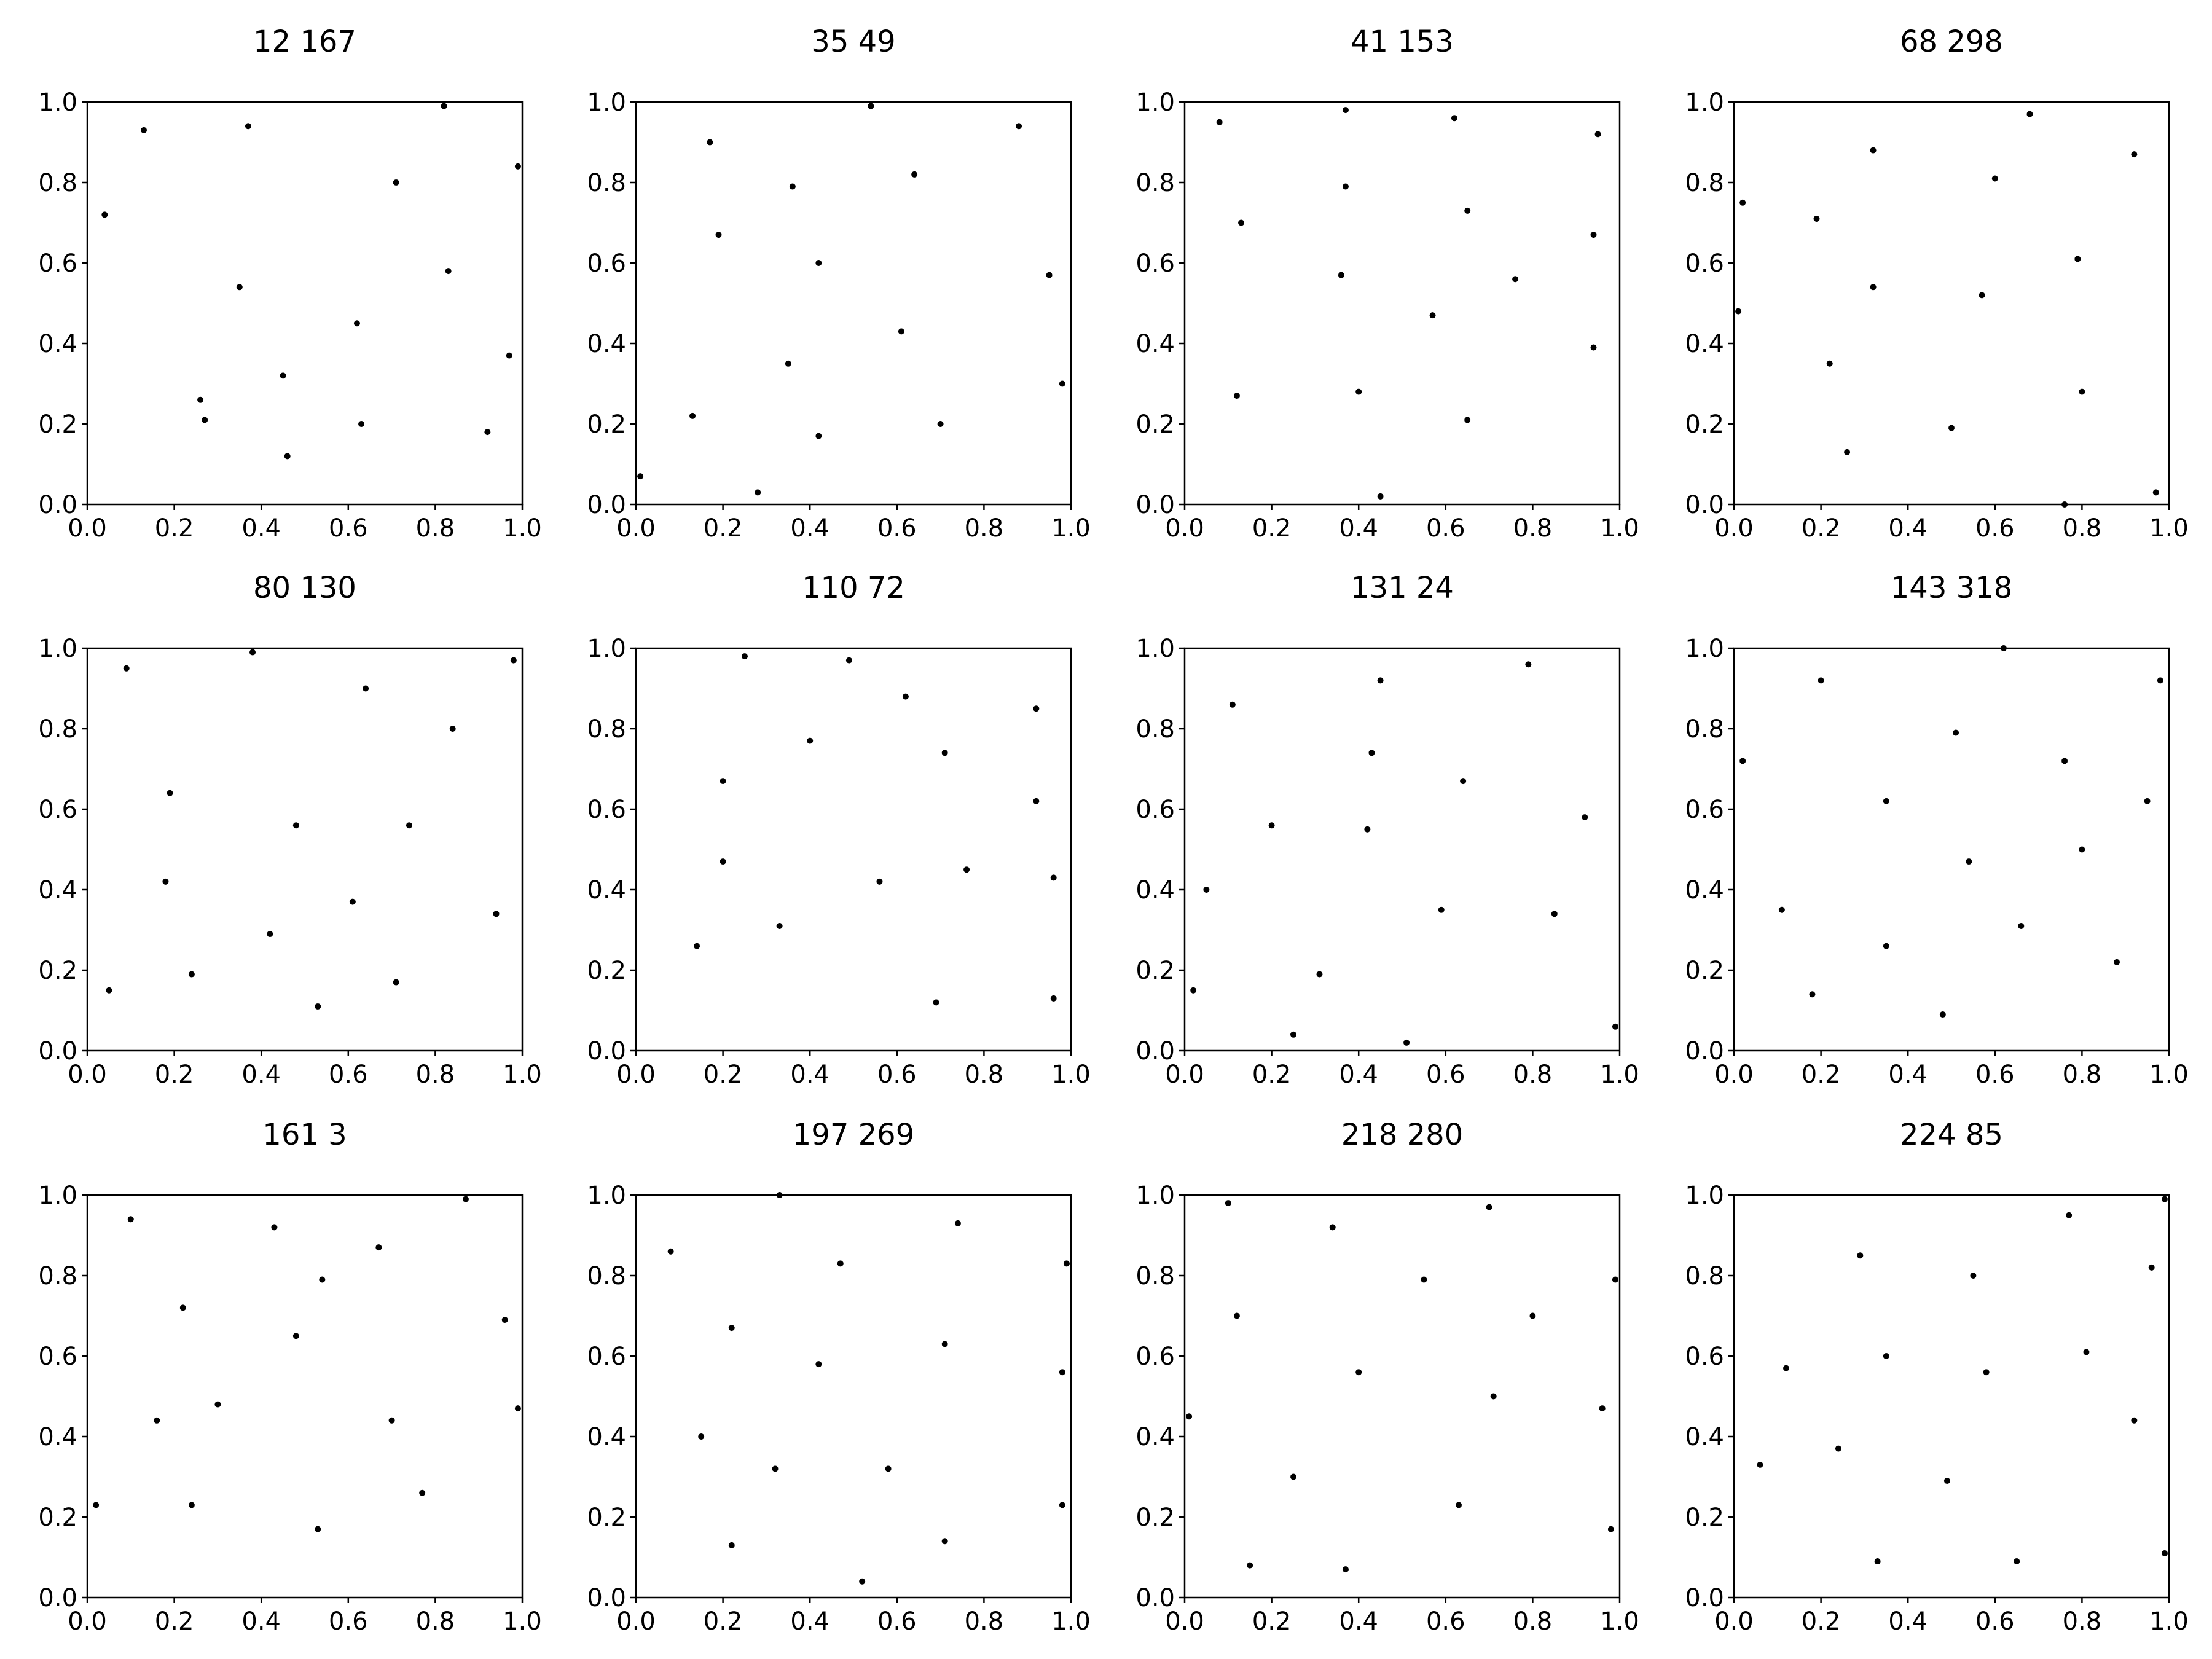 The height and width of the screenshot is (1659, 2212). I want to click on panel-title: 110 72, so click(853, 588).